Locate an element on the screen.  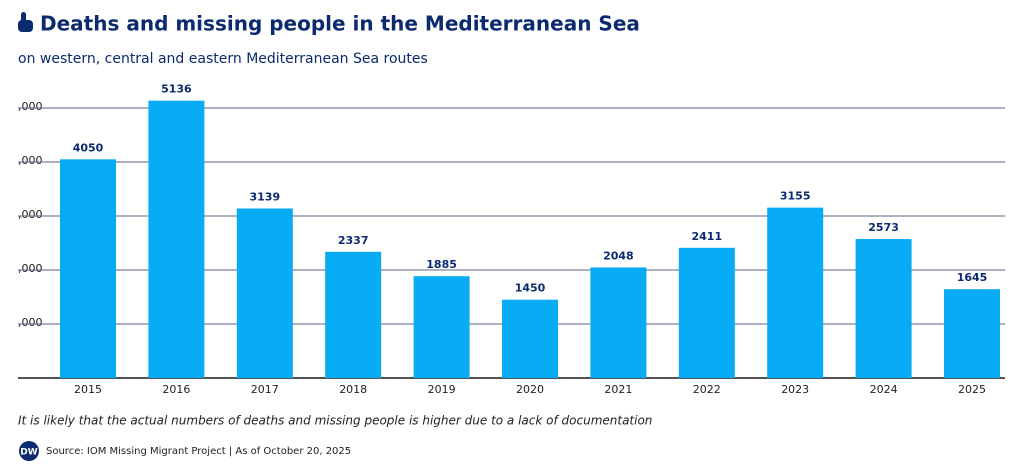
logo: DW is located at coordinates (28, 453).